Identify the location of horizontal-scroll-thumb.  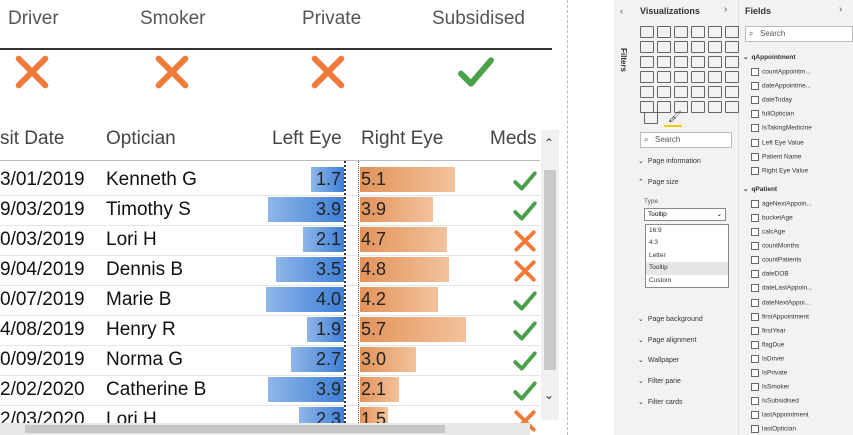
(235, 429).